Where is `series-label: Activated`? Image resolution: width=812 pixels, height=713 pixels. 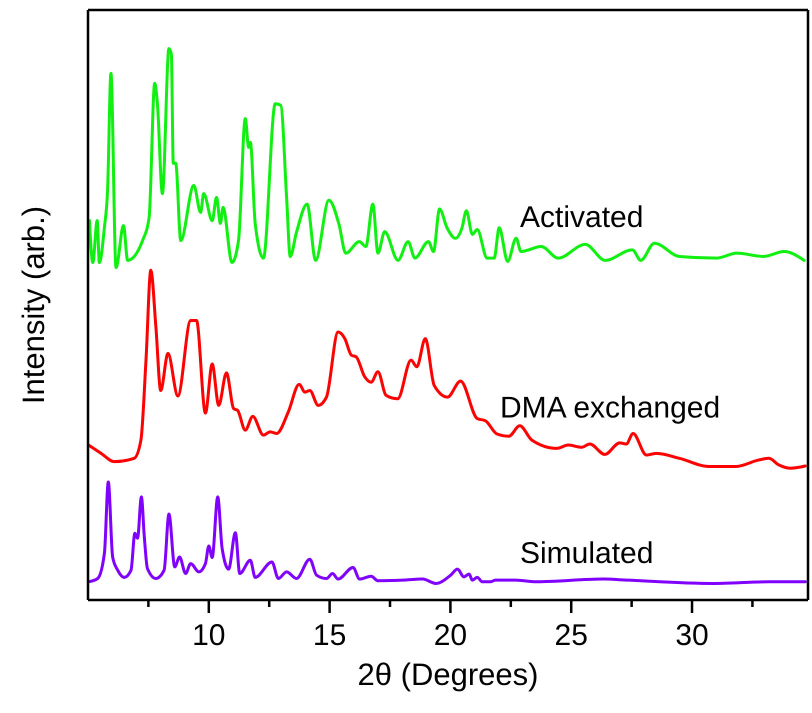
series-label: Activated is located at coordinates (582, 217).